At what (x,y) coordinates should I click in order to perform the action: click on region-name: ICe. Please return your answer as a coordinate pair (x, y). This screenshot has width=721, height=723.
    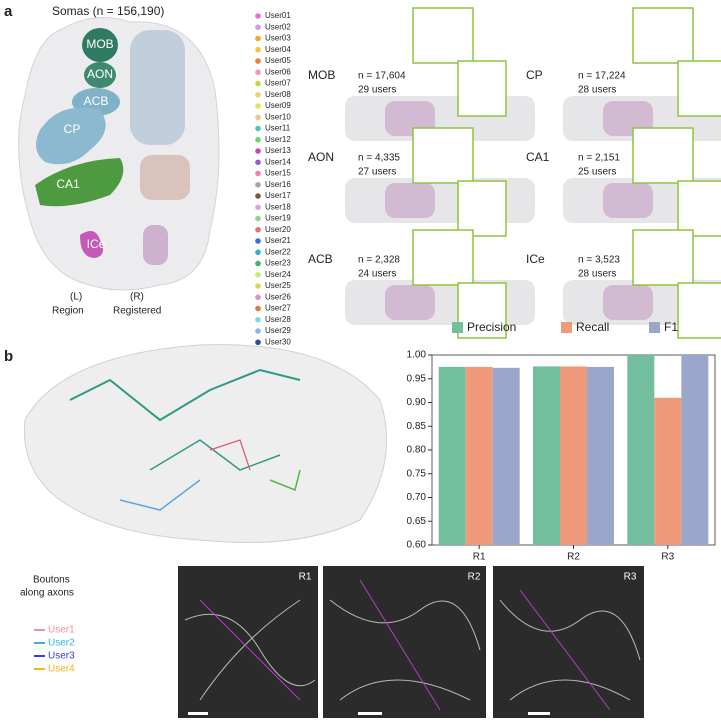
    Looking at the image, I should click on (535, 259).